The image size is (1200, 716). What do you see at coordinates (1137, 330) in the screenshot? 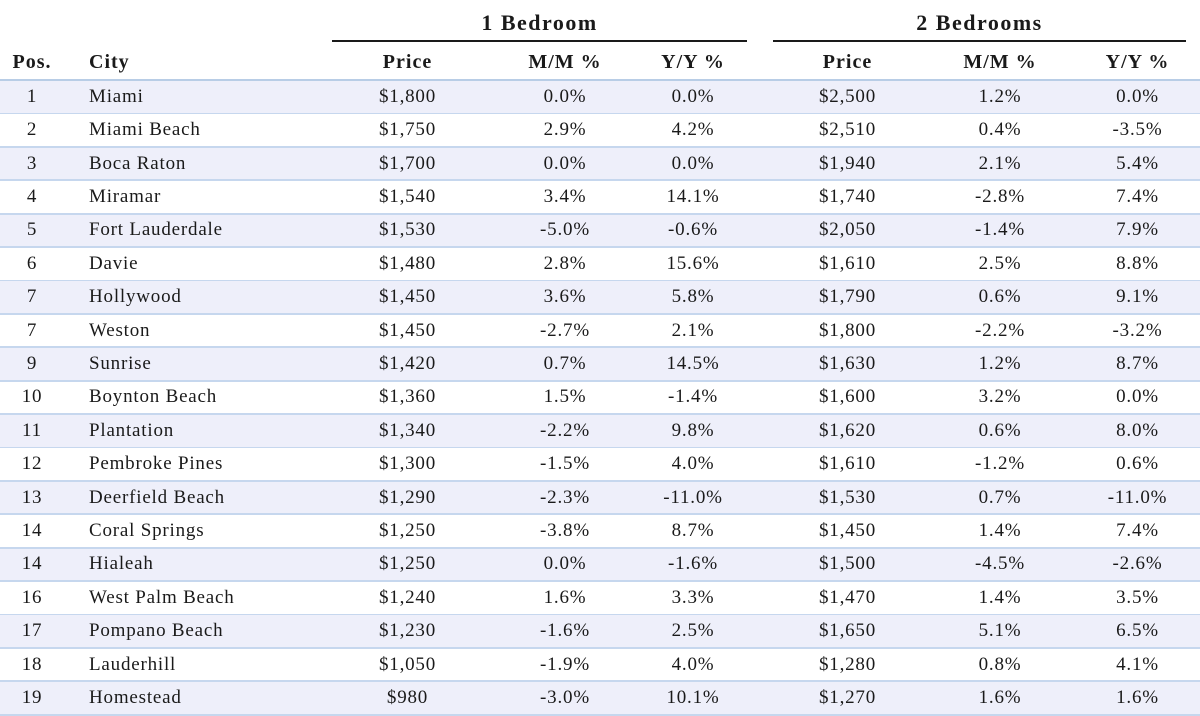
I see `cell-yy-2: -3.2%` at bounding box center [1137, 330].